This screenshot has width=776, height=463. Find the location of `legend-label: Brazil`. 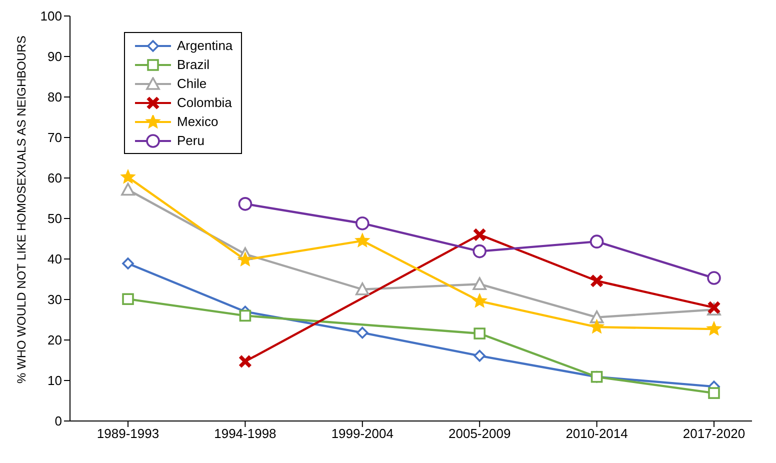

legend-label: Brazil is located at coordinates (193, 64).